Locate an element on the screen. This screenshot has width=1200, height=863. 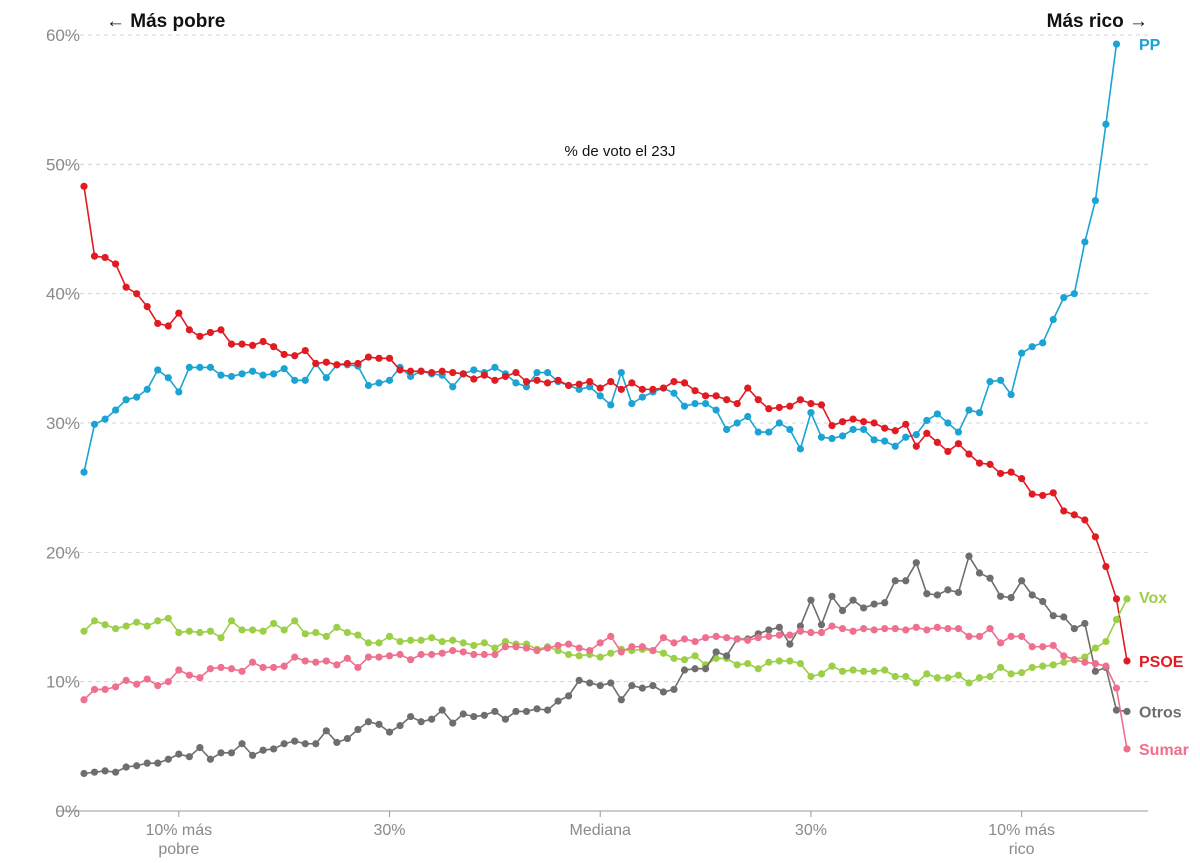
x-tick-label: rico is located at coordinates (1022, 849).